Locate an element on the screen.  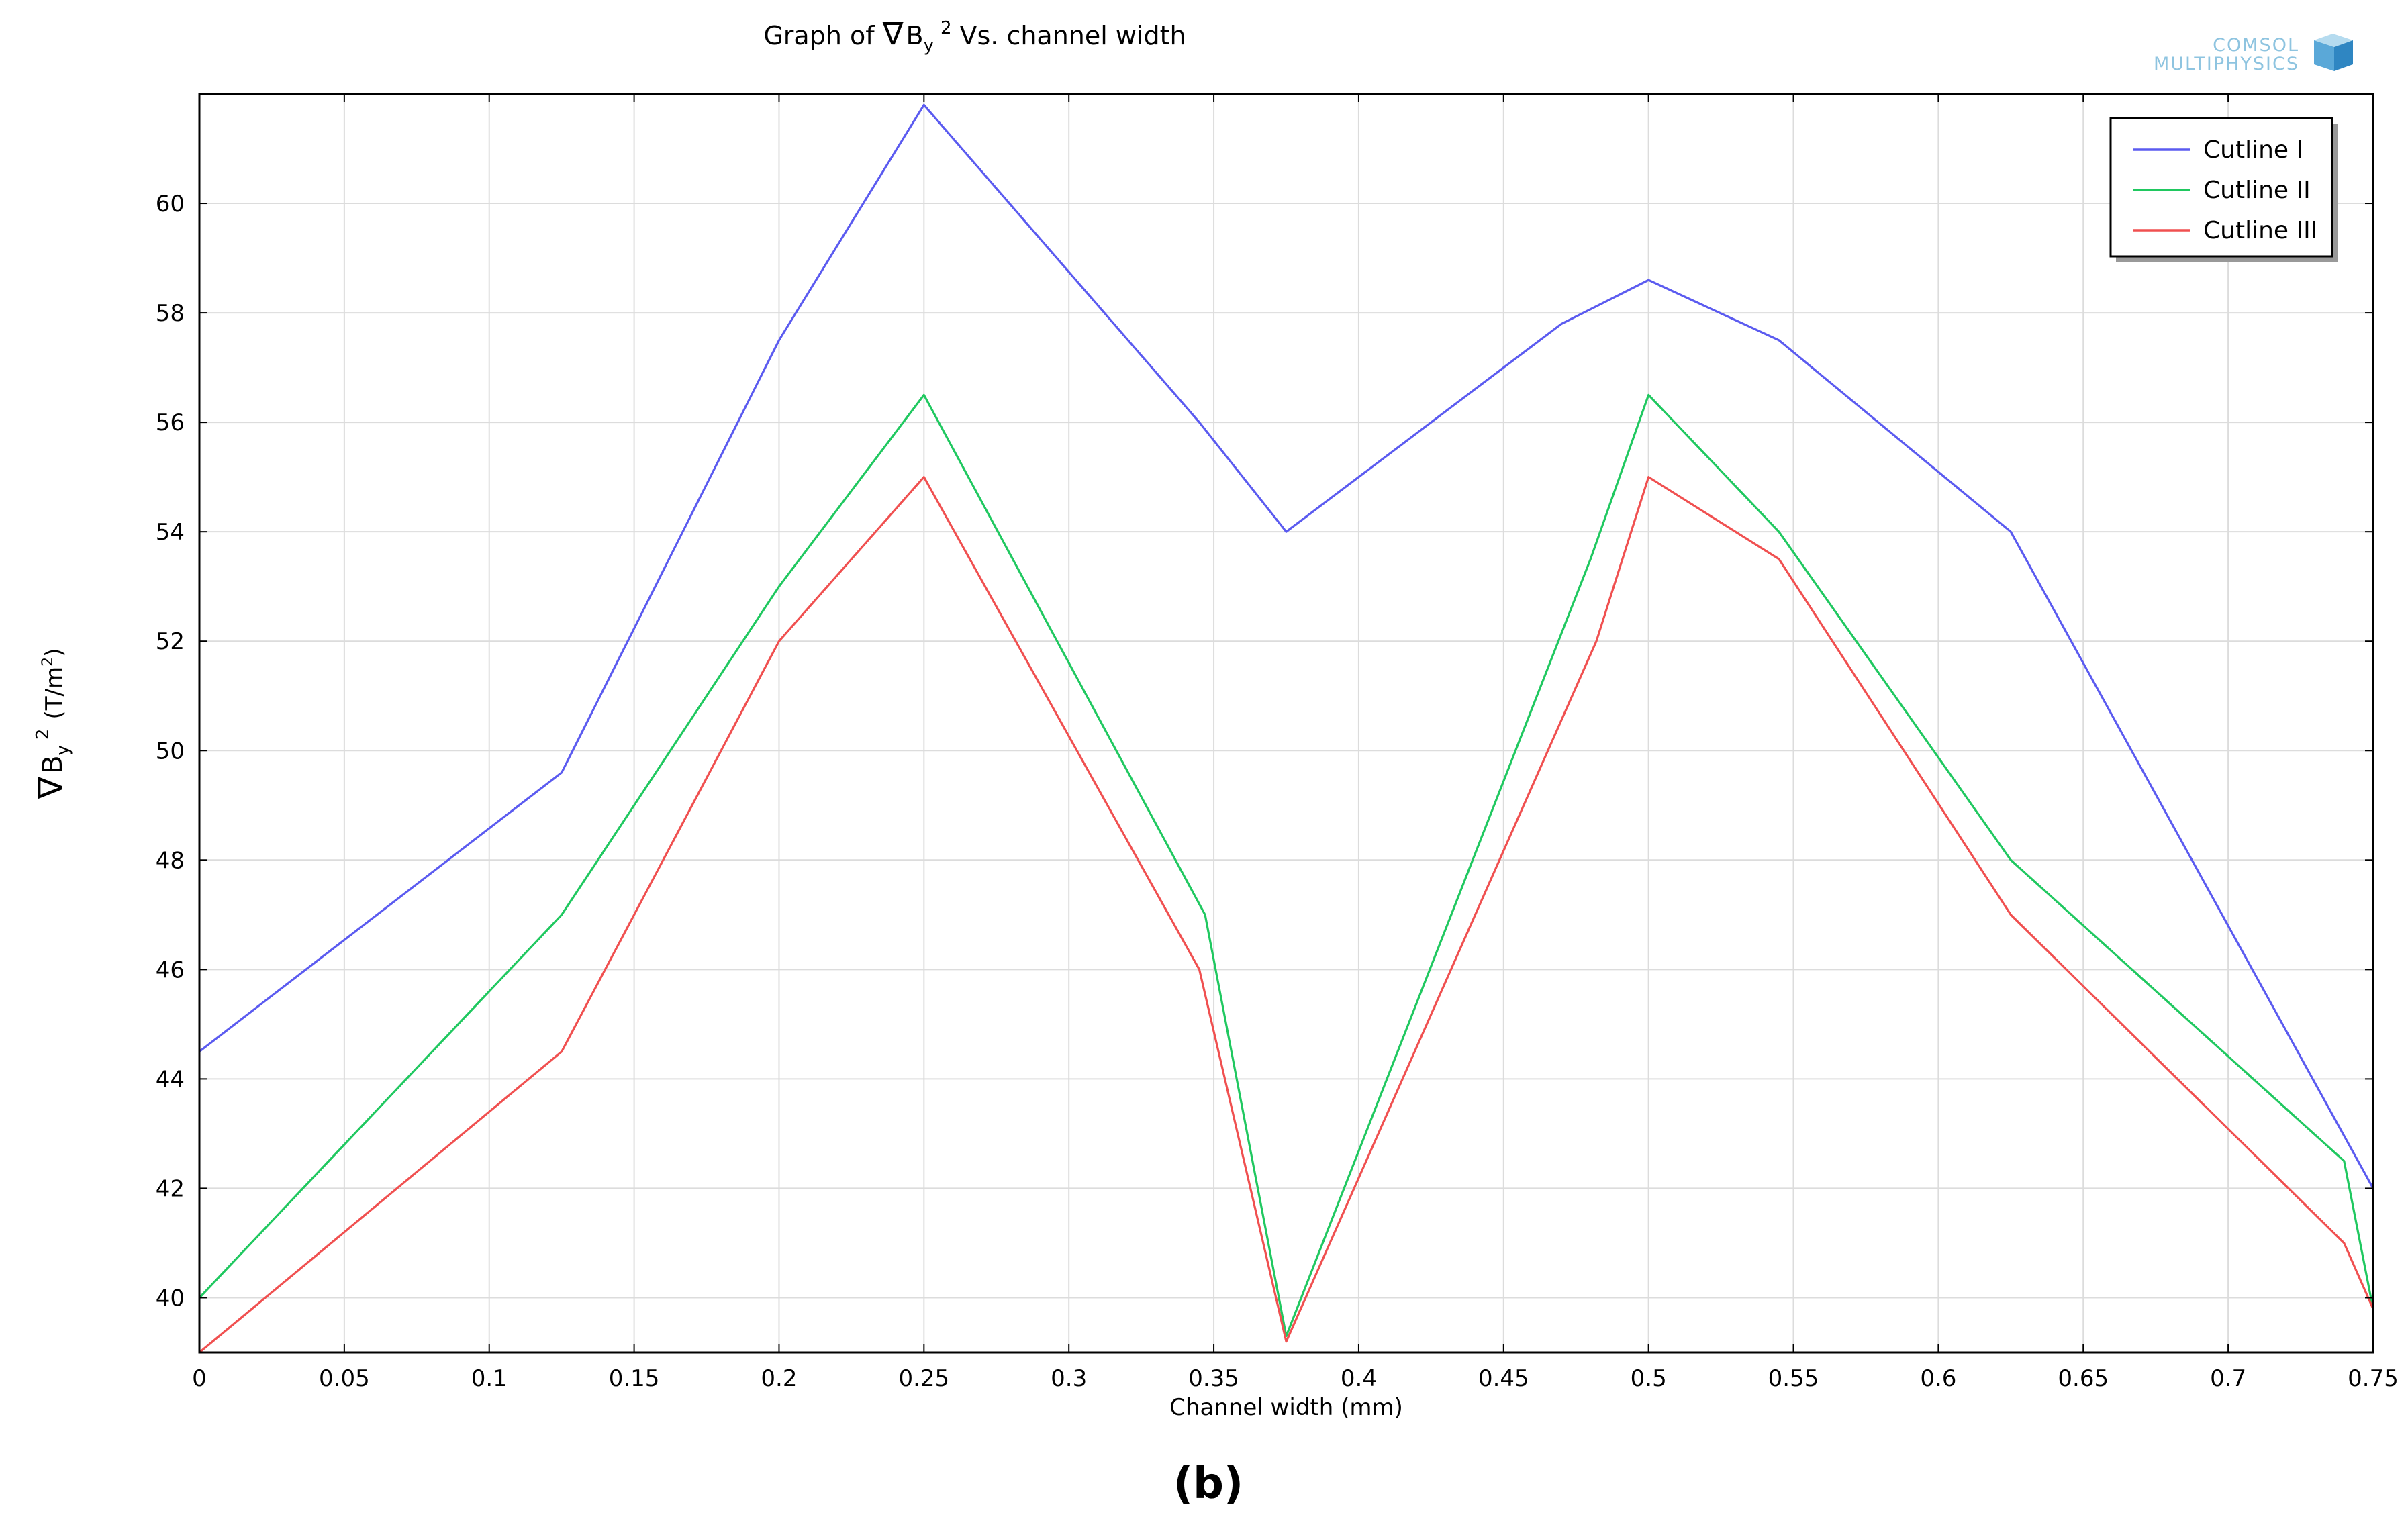
logo-line1: COMSOL is located at coordinates (2256, 45).